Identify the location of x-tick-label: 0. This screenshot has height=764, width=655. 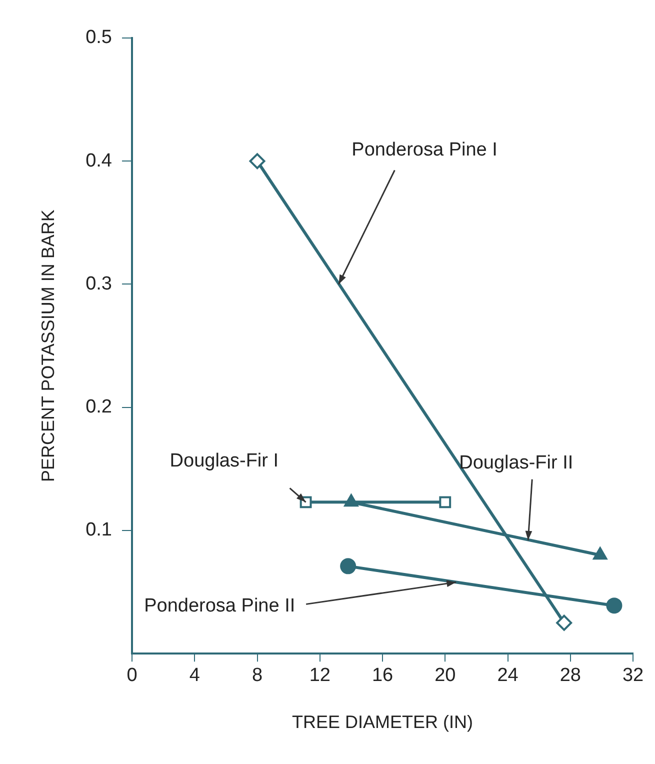
(132, 675).